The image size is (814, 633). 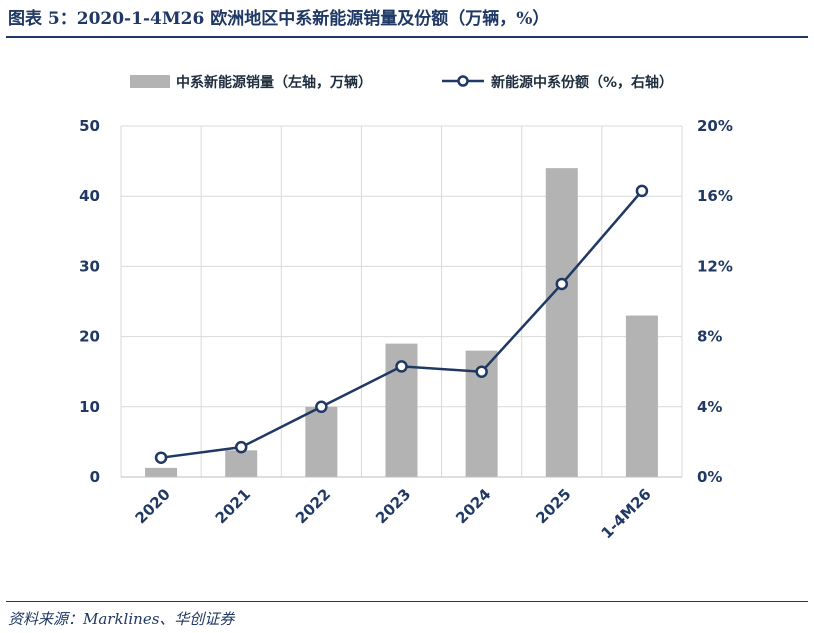 What do you see at coordinates (561, 322) in the screenshot?
I see `bar-2025` at bounding box center [561, 322].